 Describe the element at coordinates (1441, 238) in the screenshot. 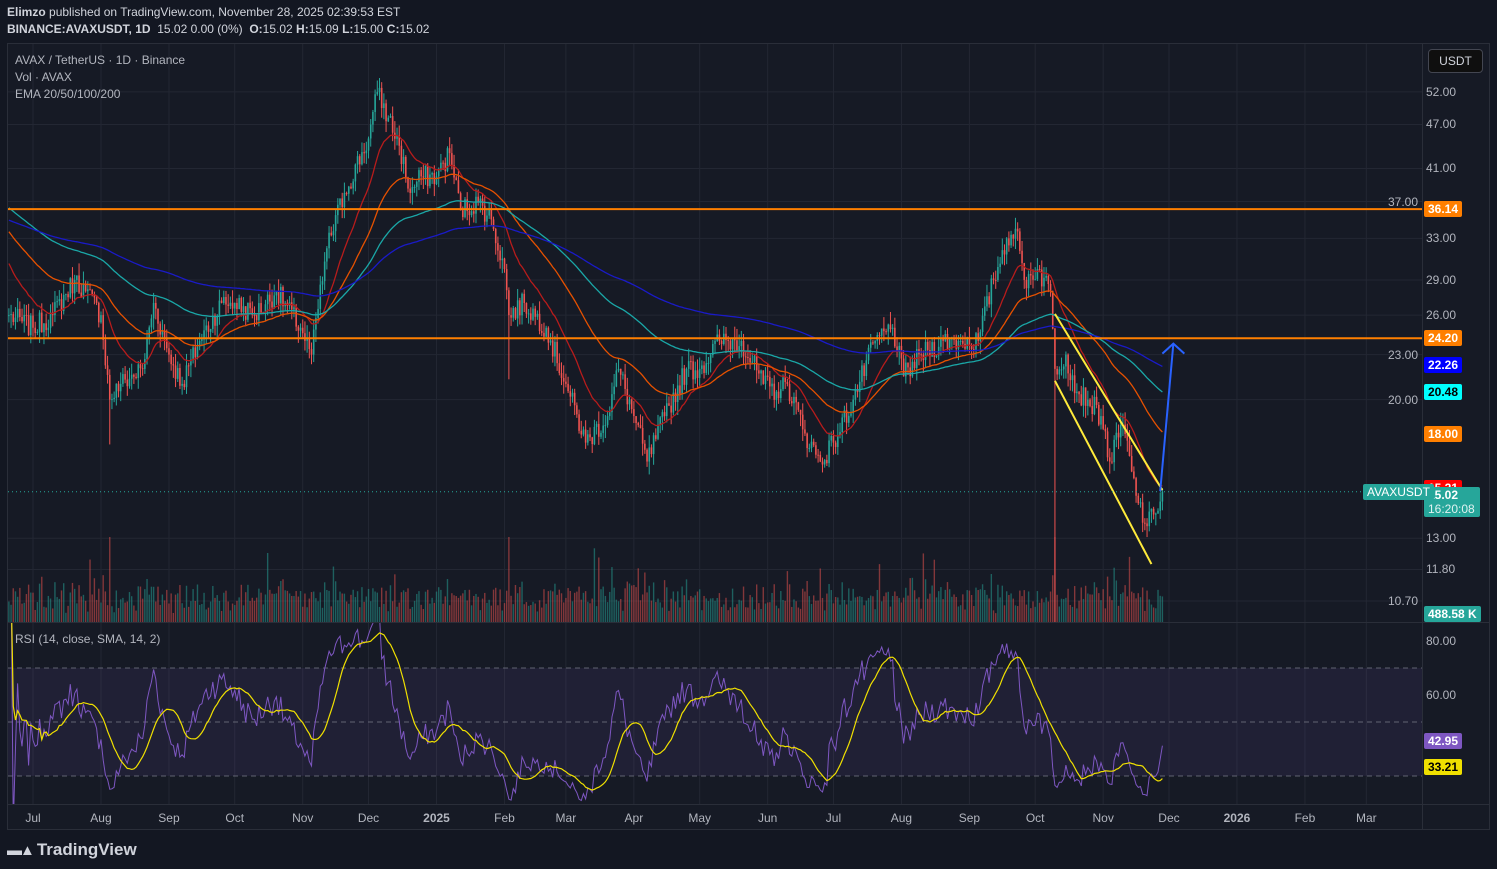

I see `price-tick-label: 33.00` at that location.